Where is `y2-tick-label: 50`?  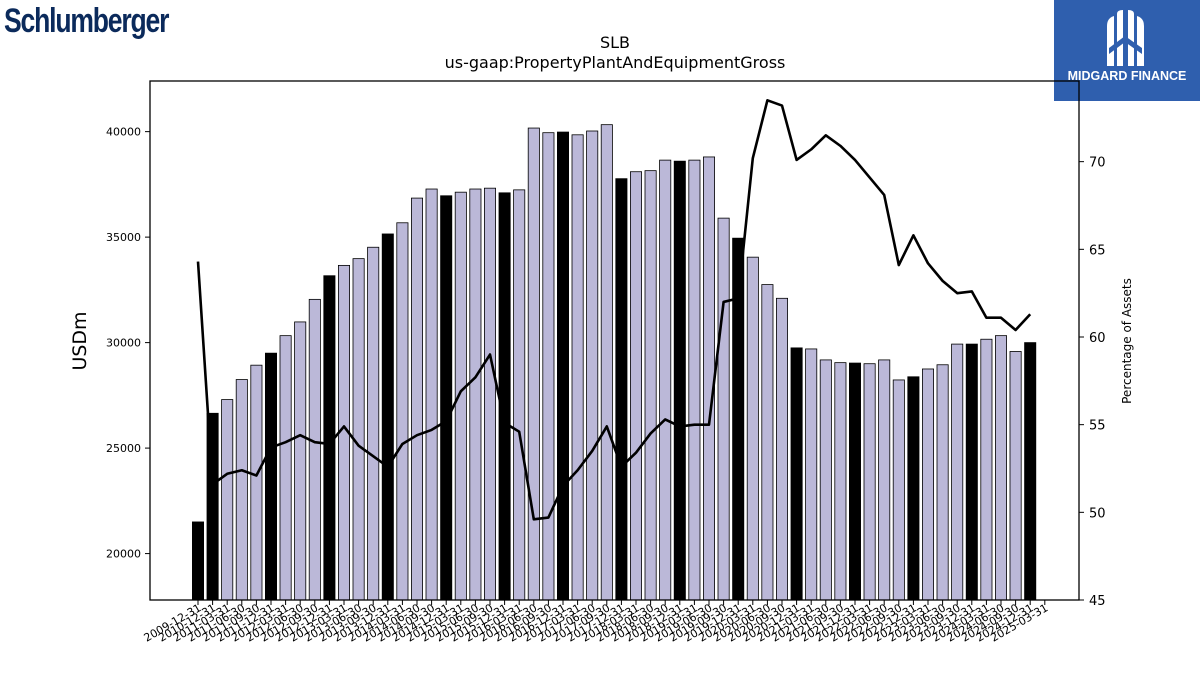
y2-tick-label: 50 is located at coordinates (1097, 513).